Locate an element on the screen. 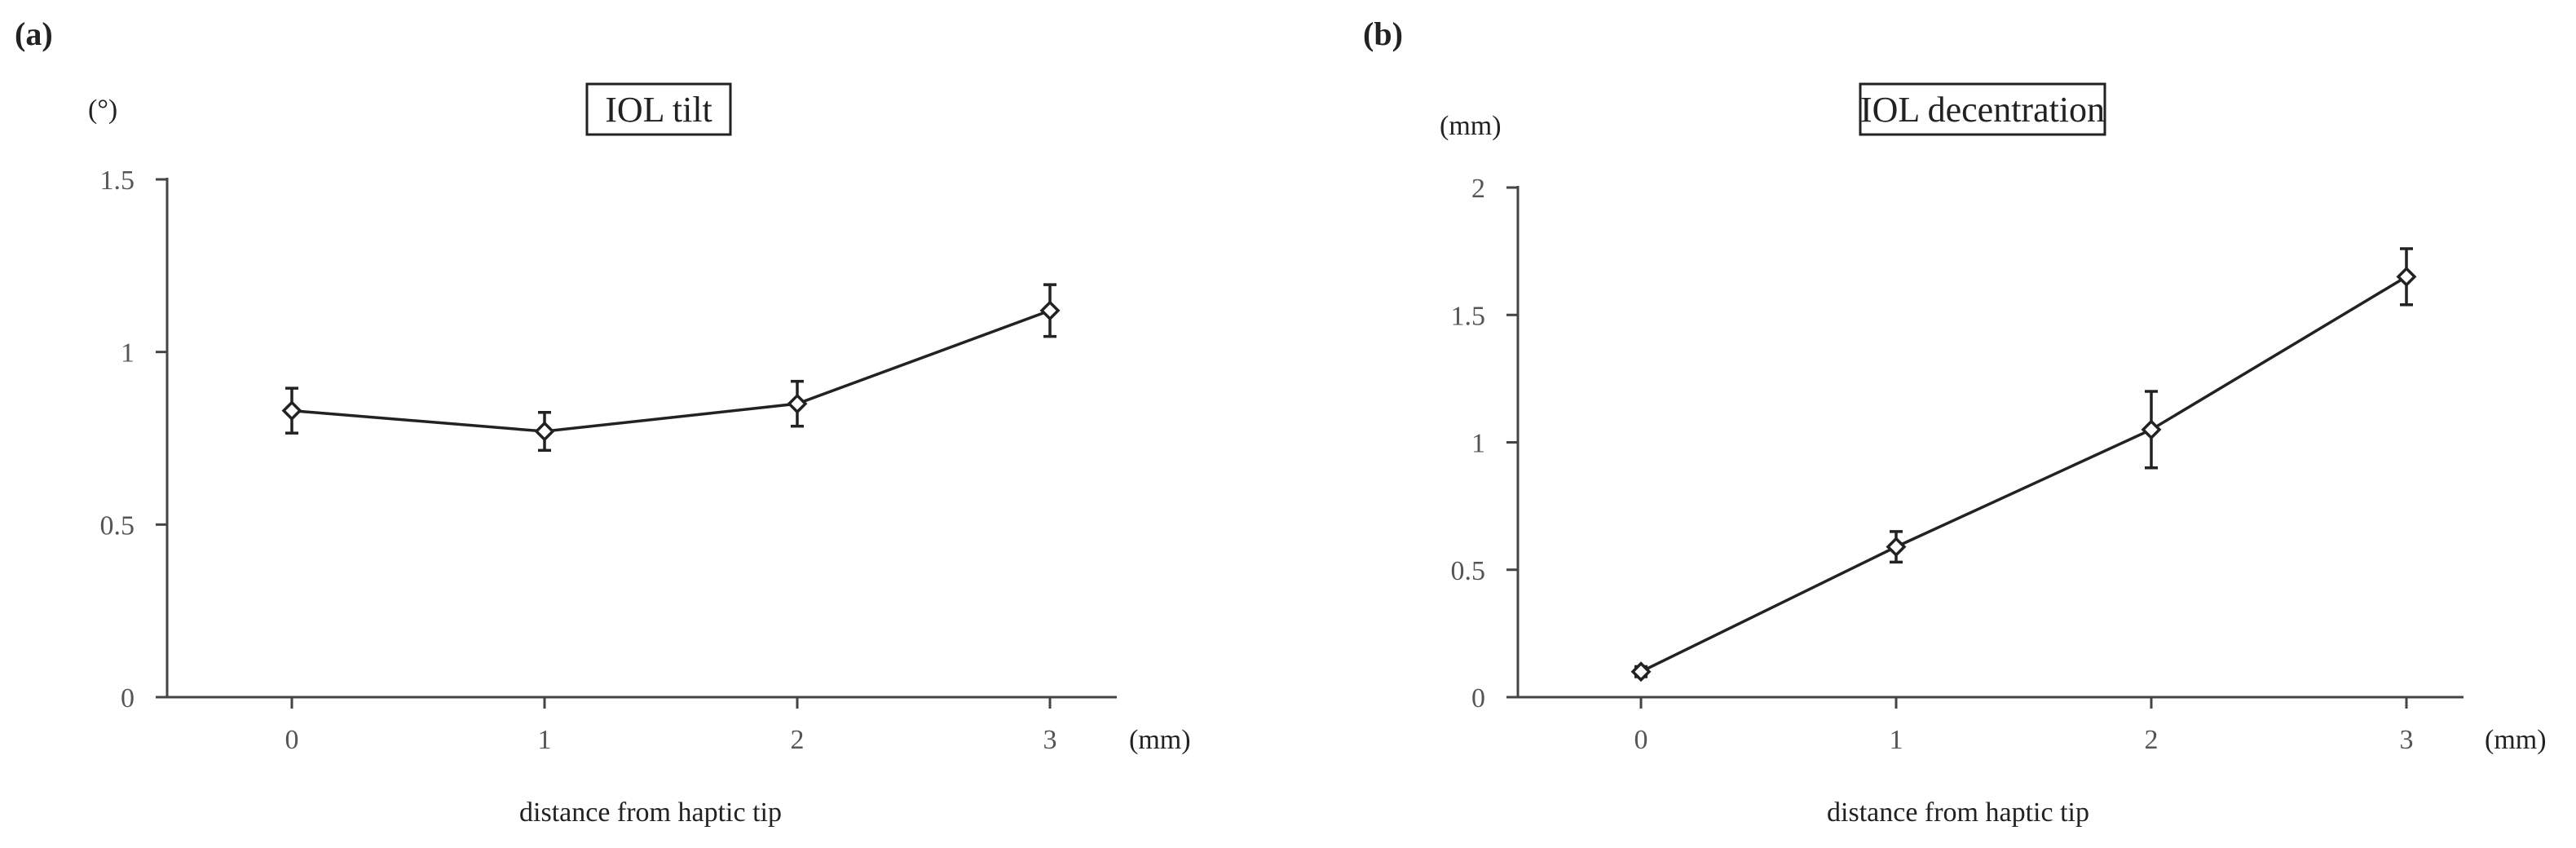 The height and width of the screenshot is (848, 2576). panel-b-x-unit: (mm) is located at coordinates (2516, 740).